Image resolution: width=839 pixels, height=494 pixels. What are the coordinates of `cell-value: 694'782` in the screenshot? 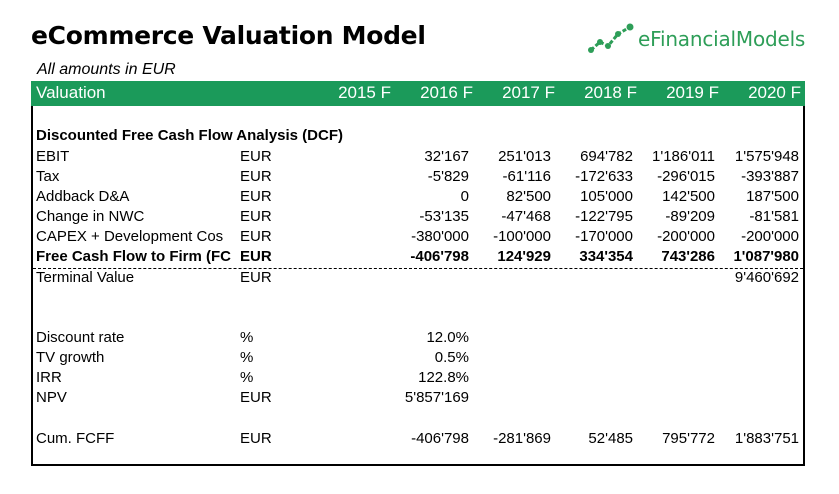 It's located at (606, 156).